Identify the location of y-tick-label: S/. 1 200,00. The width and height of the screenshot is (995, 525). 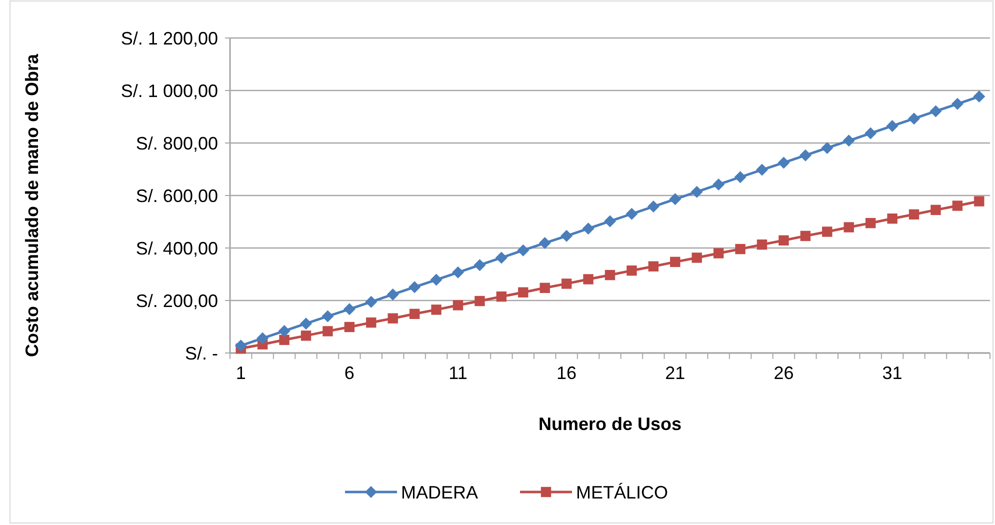
(169, 38).